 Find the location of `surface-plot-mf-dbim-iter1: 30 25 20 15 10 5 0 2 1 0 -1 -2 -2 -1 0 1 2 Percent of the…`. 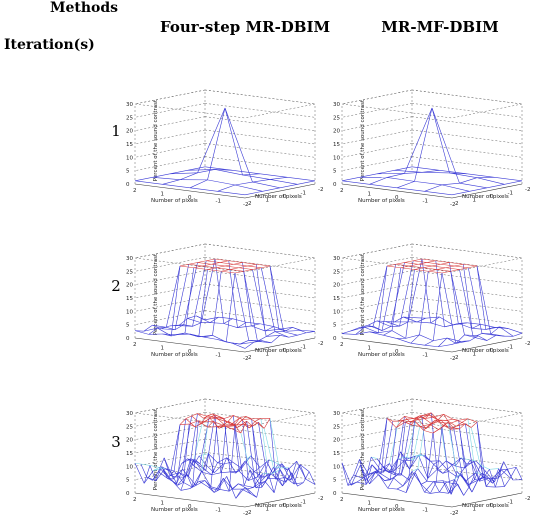

surface-plot-mf-dbim-iter1: 30 25 20 15 10 5 0 2 1 0 -1 -2 -2 -1 0 1 2 Percent of the… is located at coordinates (437, 133).